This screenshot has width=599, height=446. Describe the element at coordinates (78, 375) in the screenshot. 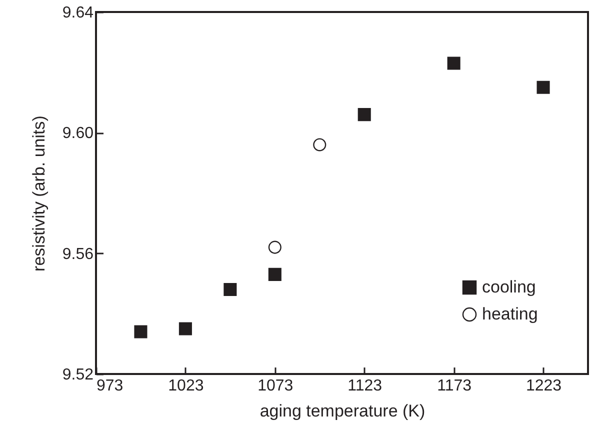

I see `y-tick-label: 9.52` at that location.